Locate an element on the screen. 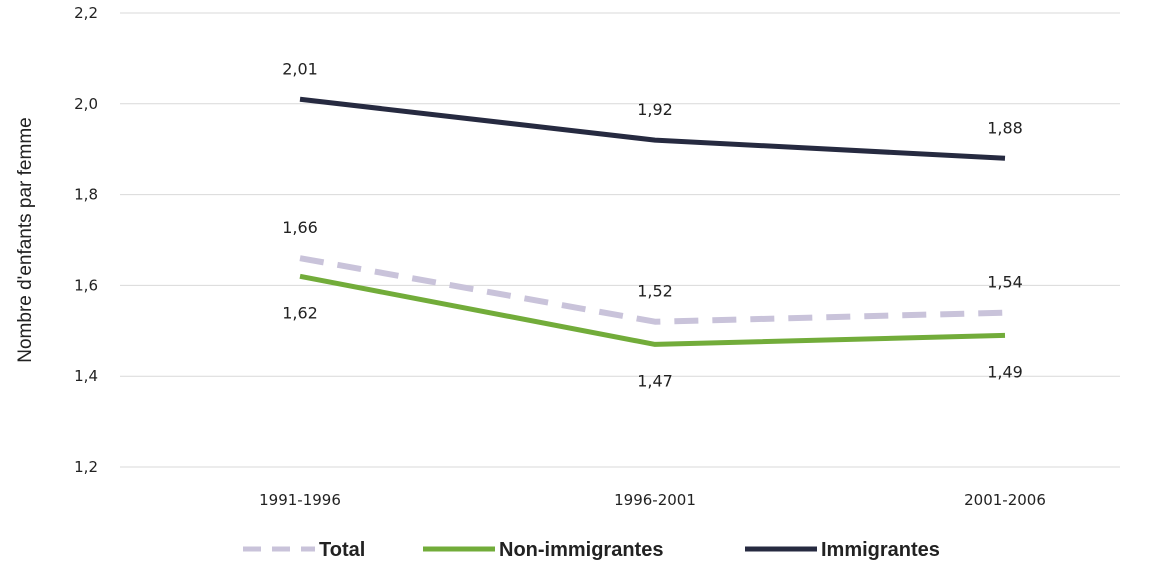 The width and height of the screenshot is (1172, 564). y-axis-title: Nombre d'enfants par femme is located at coordinates (25, 239).